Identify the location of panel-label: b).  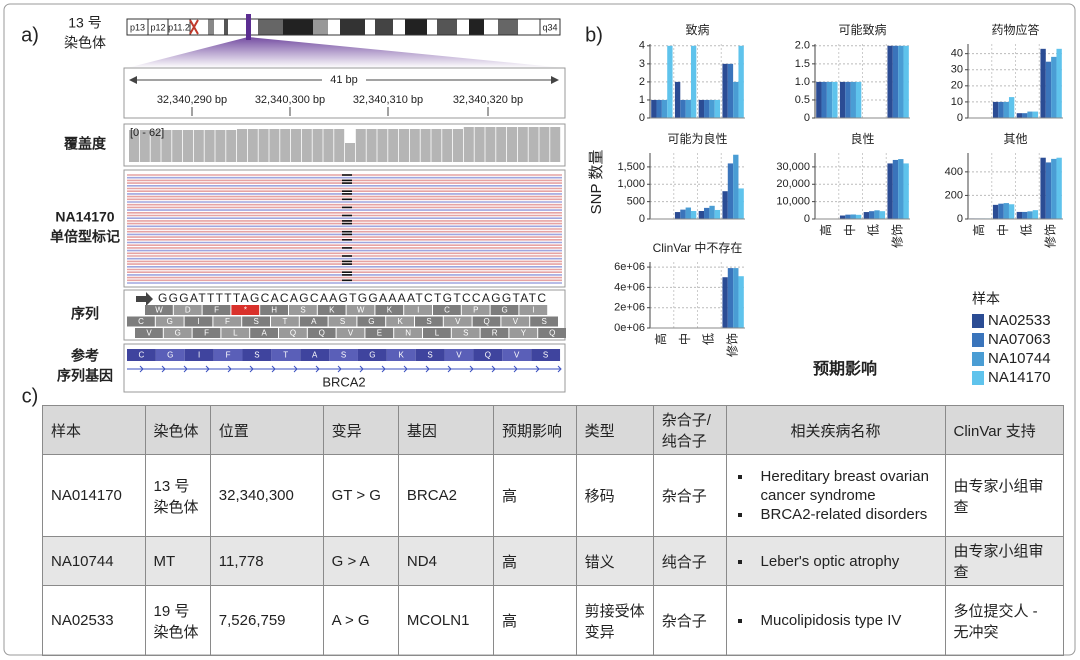
(594, 35).